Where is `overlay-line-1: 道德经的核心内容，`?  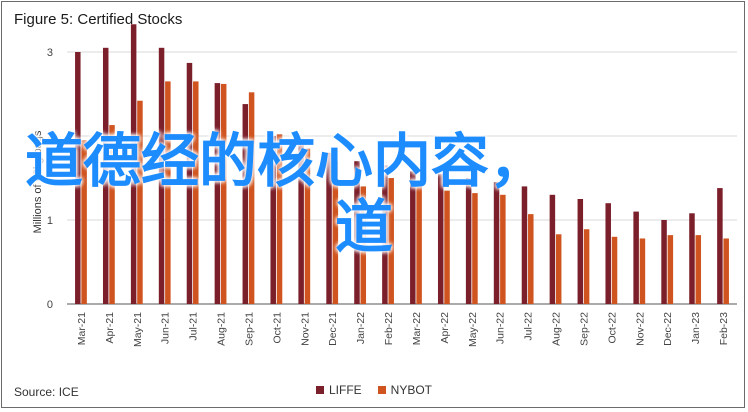 overlay-line-1: 道德经的核心内容， is located at coordinates (286, 161).